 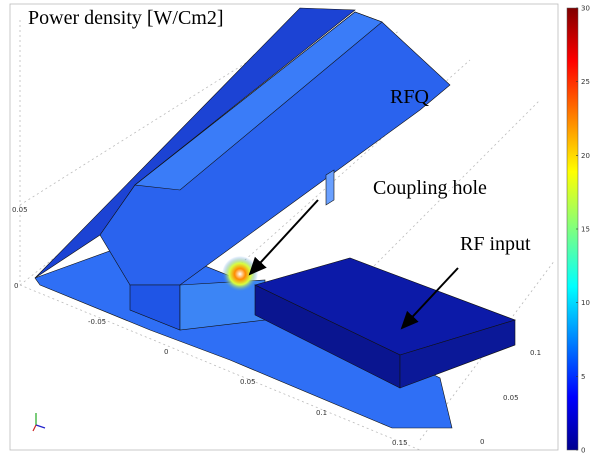 I want to click on colorbar-tick-label: 10, so click(x=585, y=303).